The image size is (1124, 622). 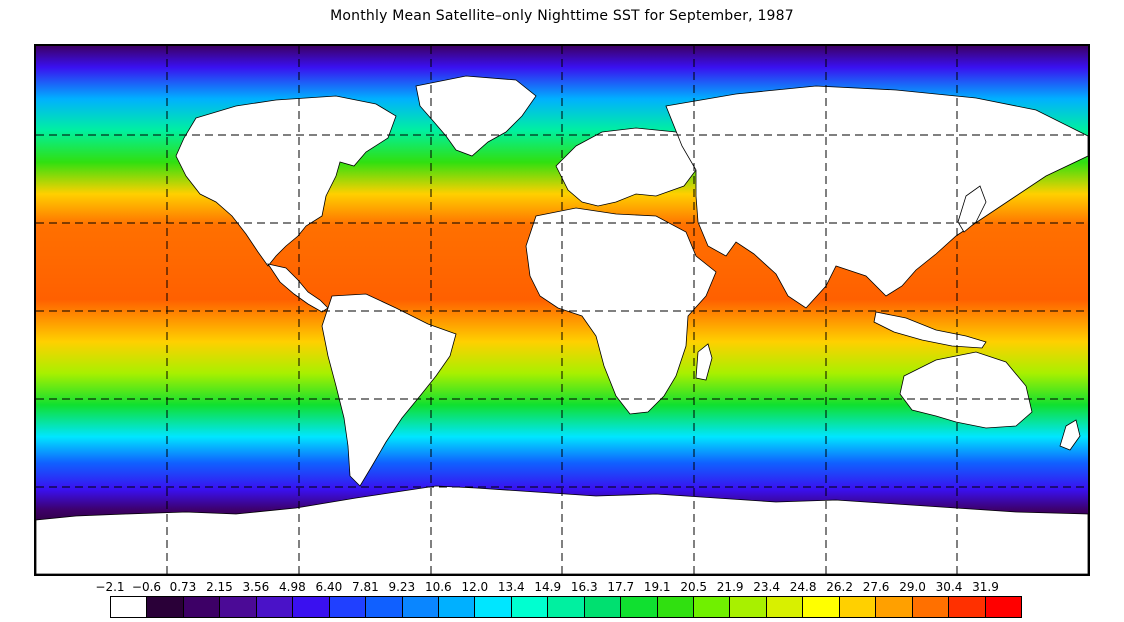 What do you see at coordinates (219, 587) in the screenshot?
I see `colorbar-tick-label: 2.15` at bounding box center [219, 587].